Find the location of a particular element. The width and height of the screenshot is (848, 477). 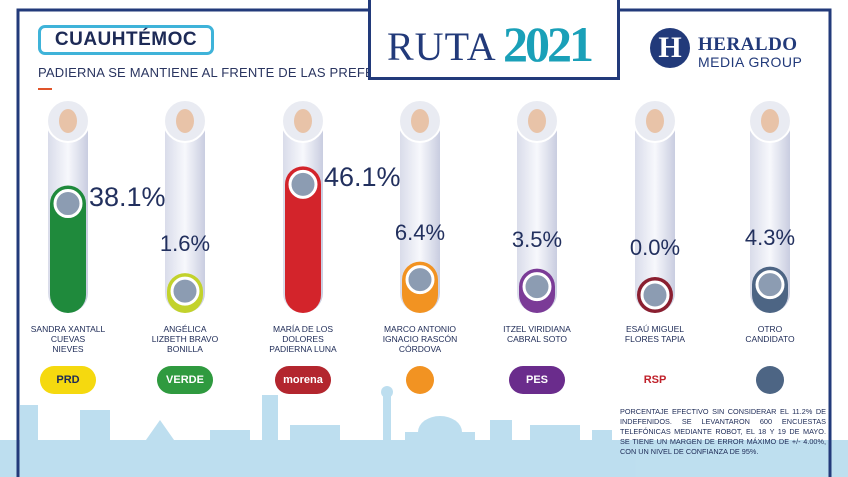

candidate-name: ITZEL VIRIDIANA CABRAL SOTO is located at coordinates (537, 334).